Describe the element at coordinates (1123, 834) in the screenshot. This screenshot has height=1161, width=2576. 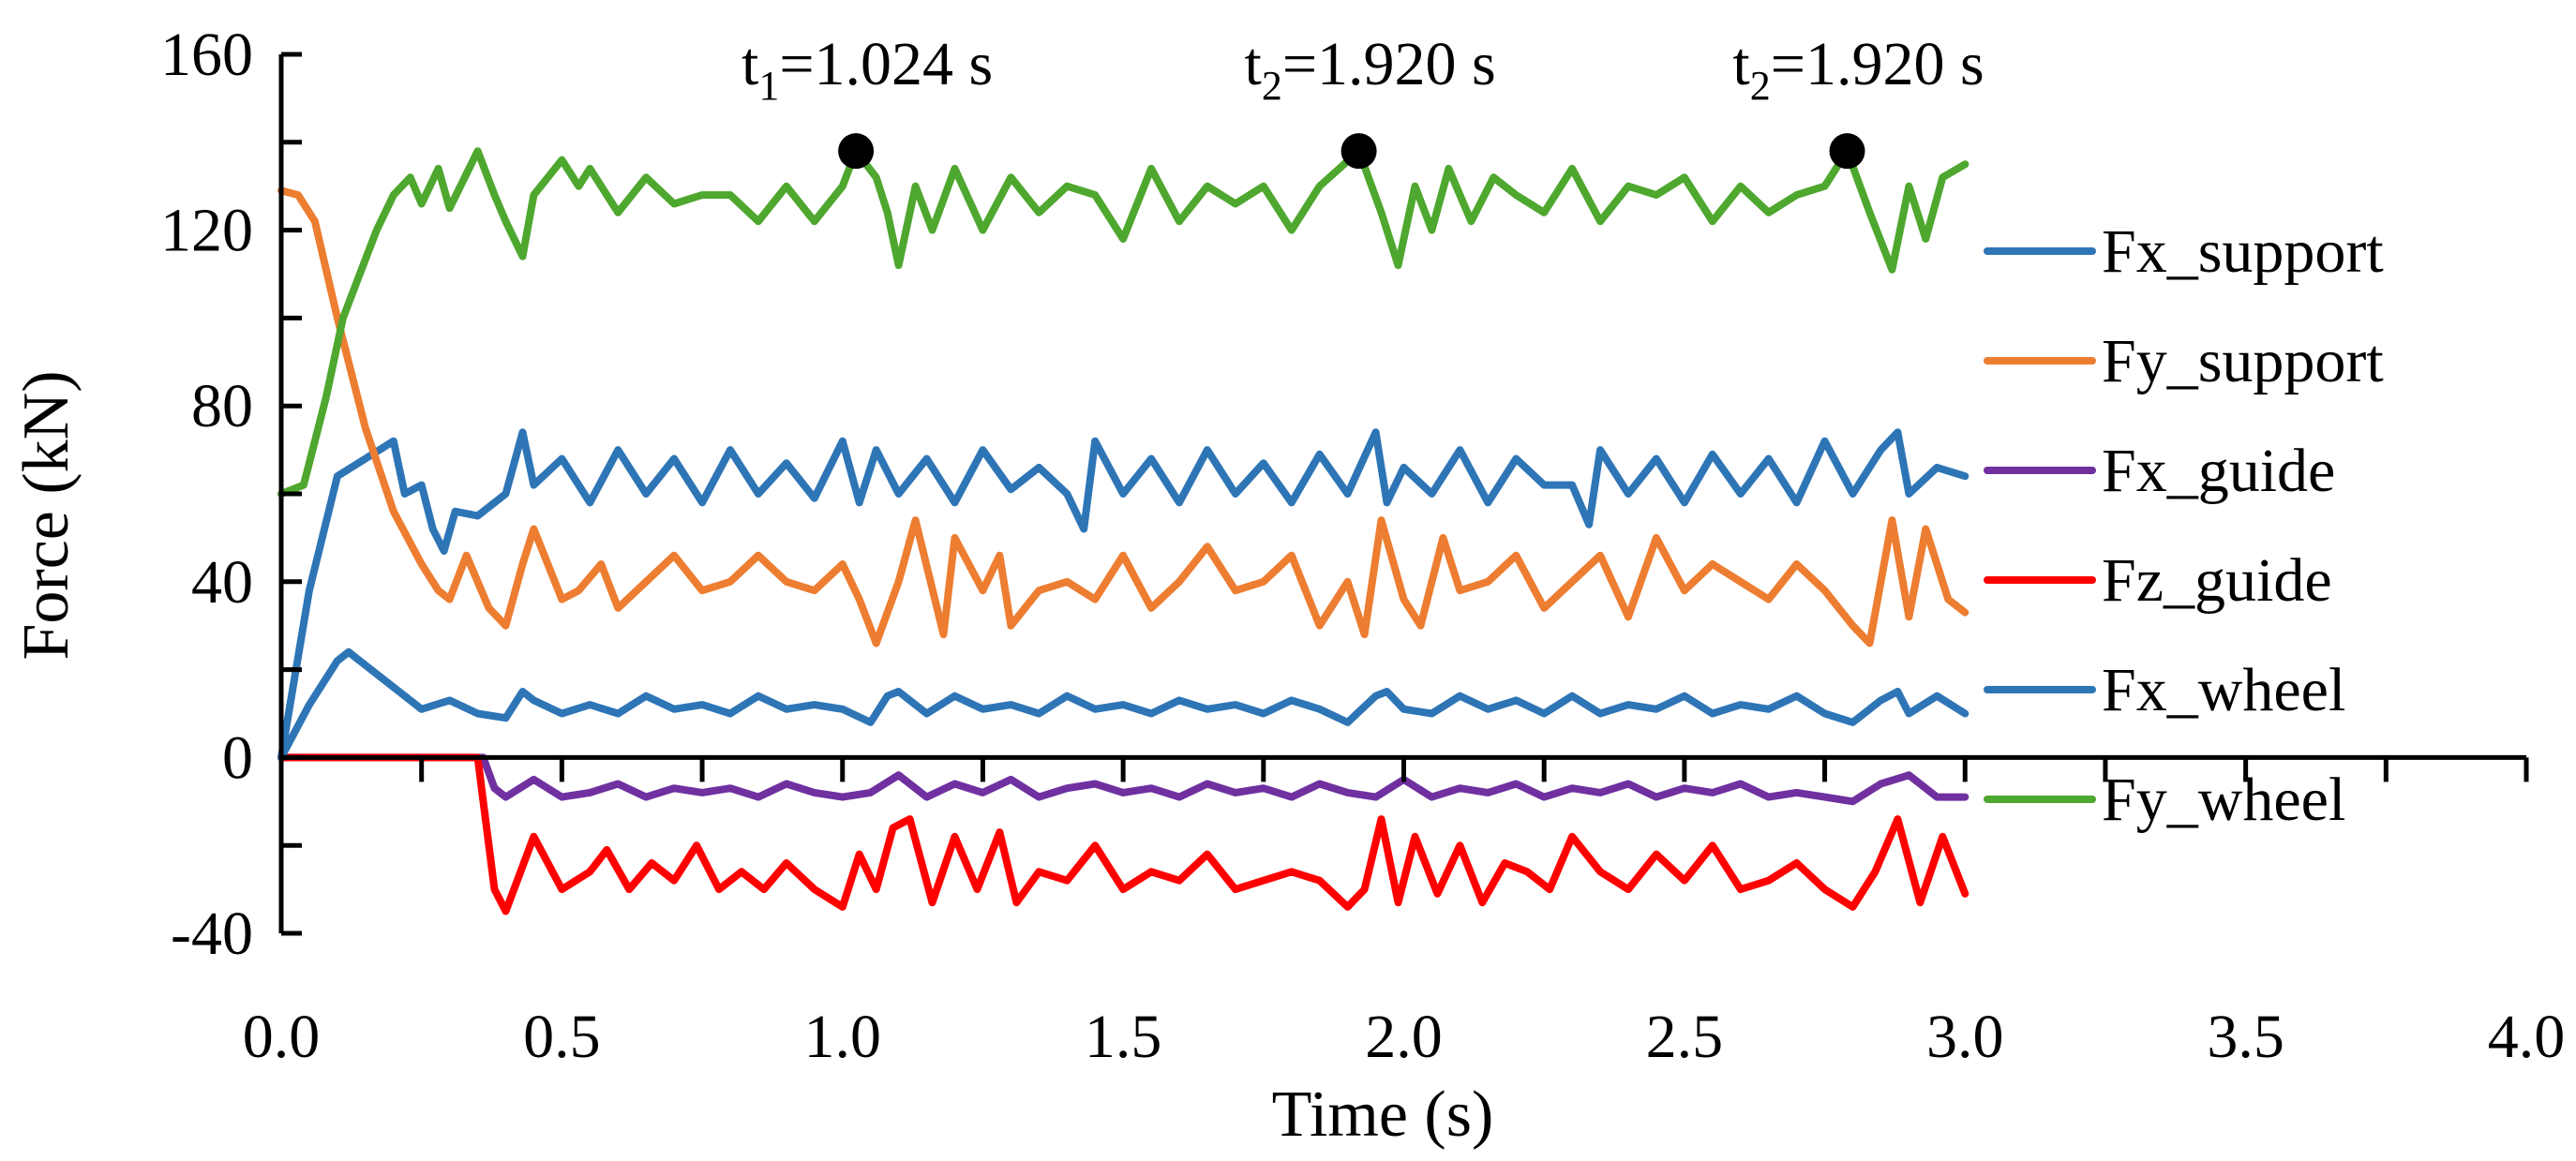
I see `series-line-fz-guide` at that location.